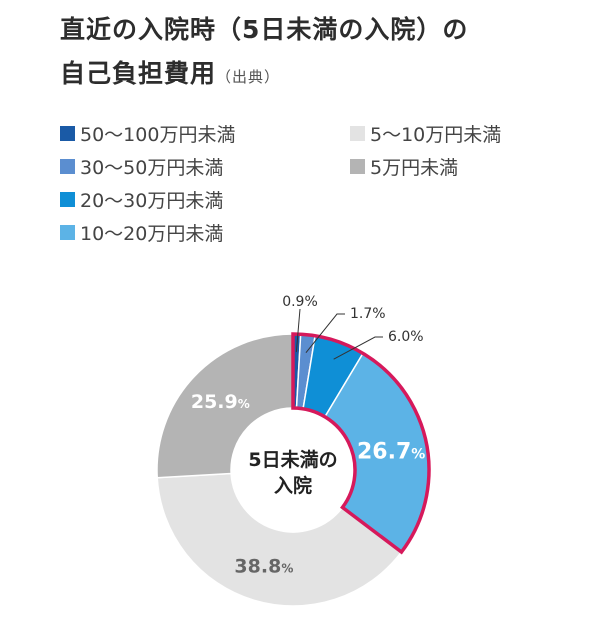  Describe the element at coordinates (138, 73) in the screenshot. I see `title-line-2-text: 自己負担費用` at that location.